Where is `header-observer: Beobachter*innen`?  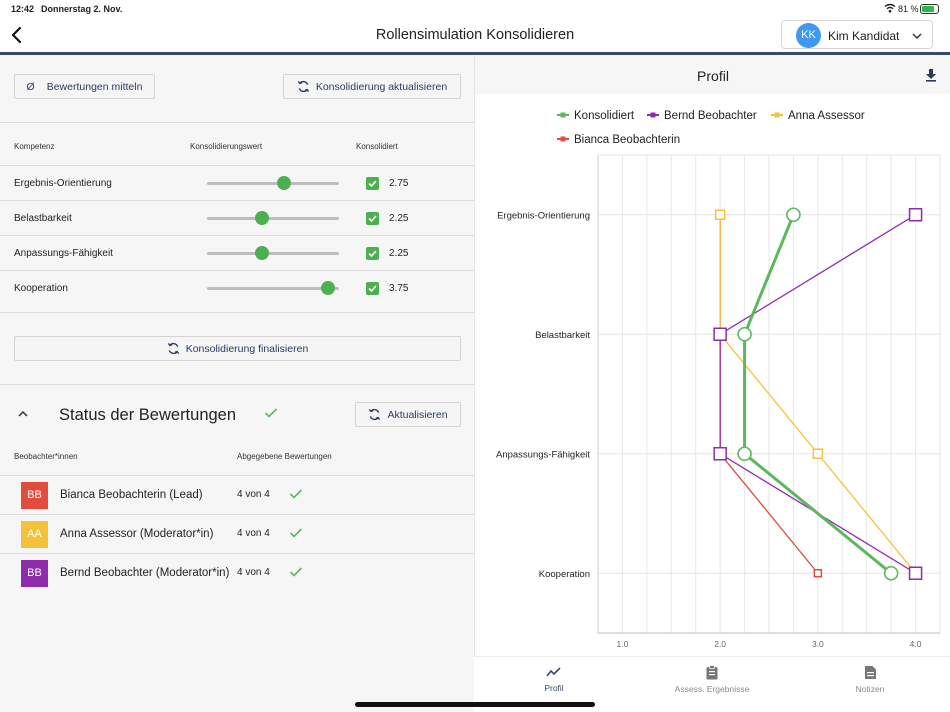 header-observer: Beobachter*innen is located at coordinates (46, 456).